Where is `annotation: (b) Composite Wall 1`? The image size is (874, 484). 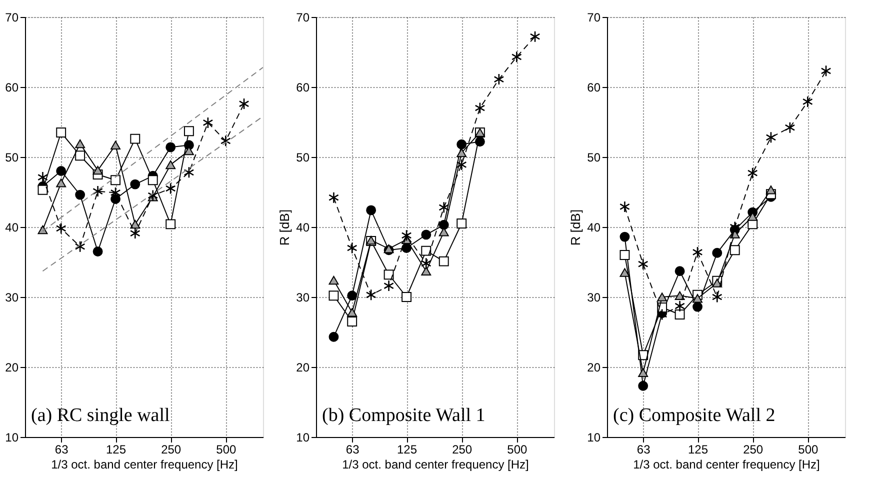 annotation: (b) Composite Wall 1 is located at coordinates (404, 415).